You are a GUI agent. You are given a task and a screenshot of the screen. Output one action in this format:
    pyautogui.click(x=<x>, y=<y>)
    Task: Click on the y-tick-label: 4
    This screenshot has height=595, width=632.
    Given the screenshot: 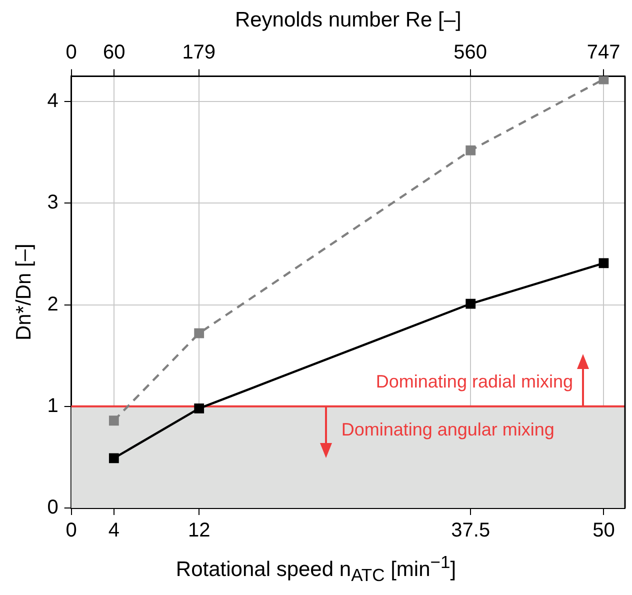 What is the action you would take?
    pyautogui.click(x=52, y=101)
    